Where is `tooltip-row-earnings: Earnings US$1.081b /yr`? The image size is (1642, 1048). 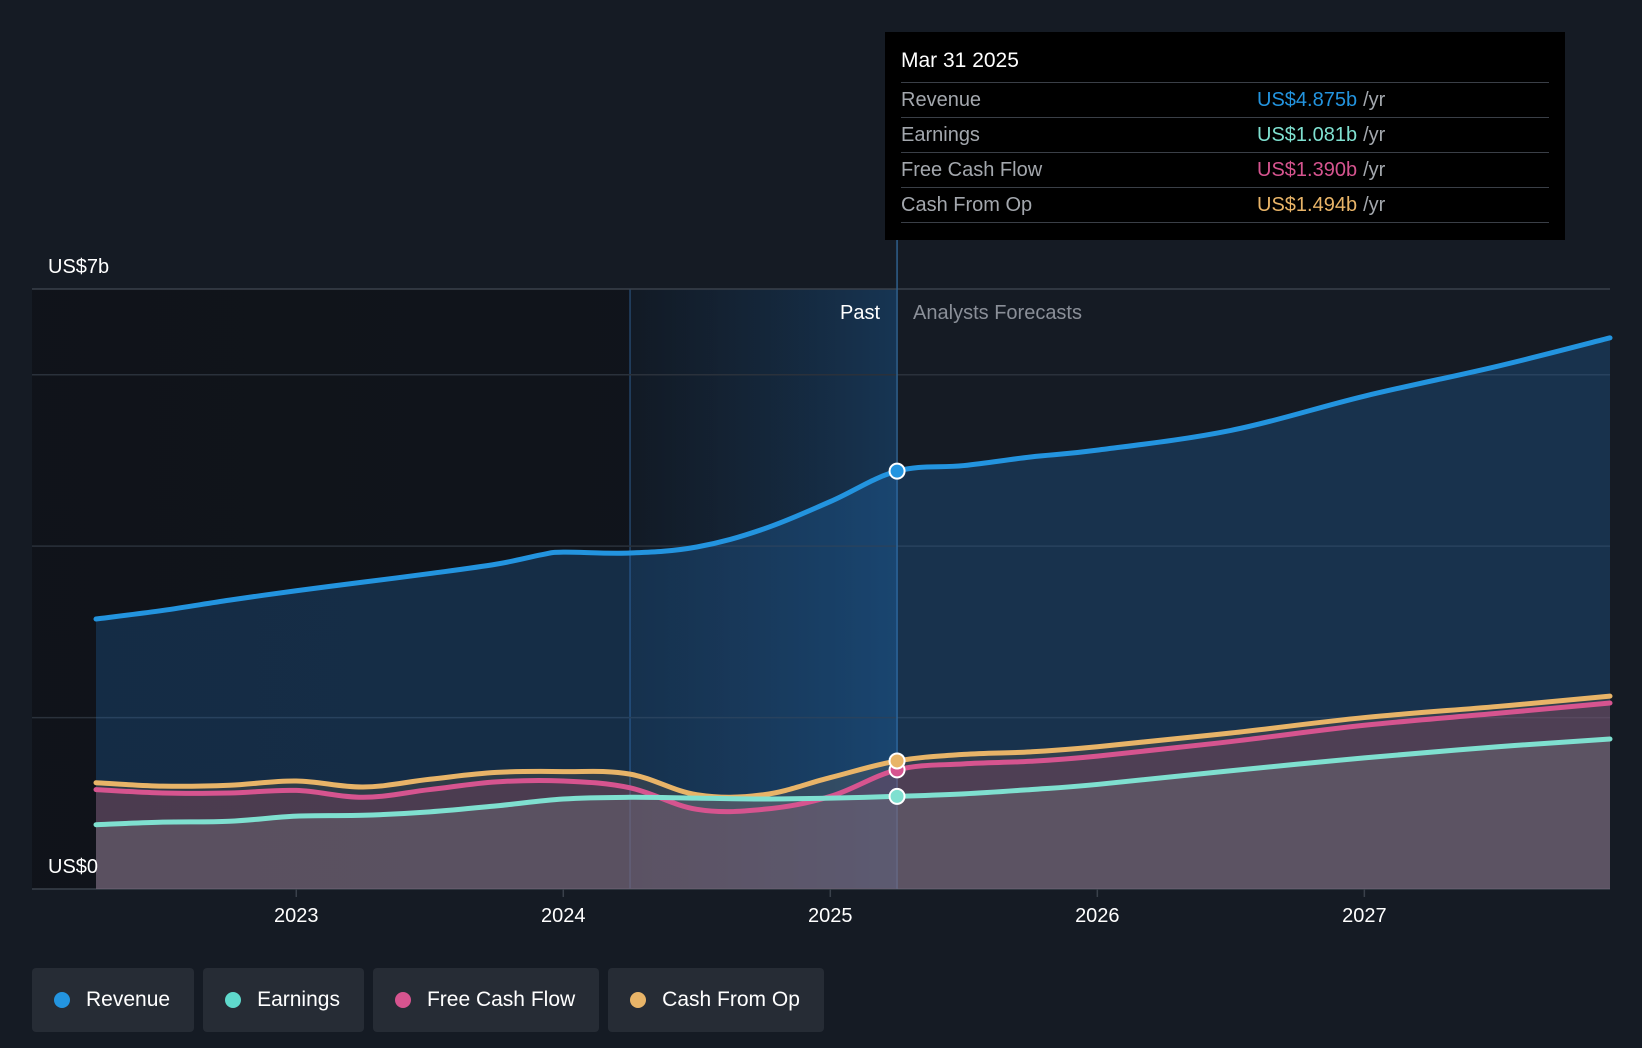
tooltip-row-earnings: Earnings US$1.081b /yr is located at coordinates (1225, 134).